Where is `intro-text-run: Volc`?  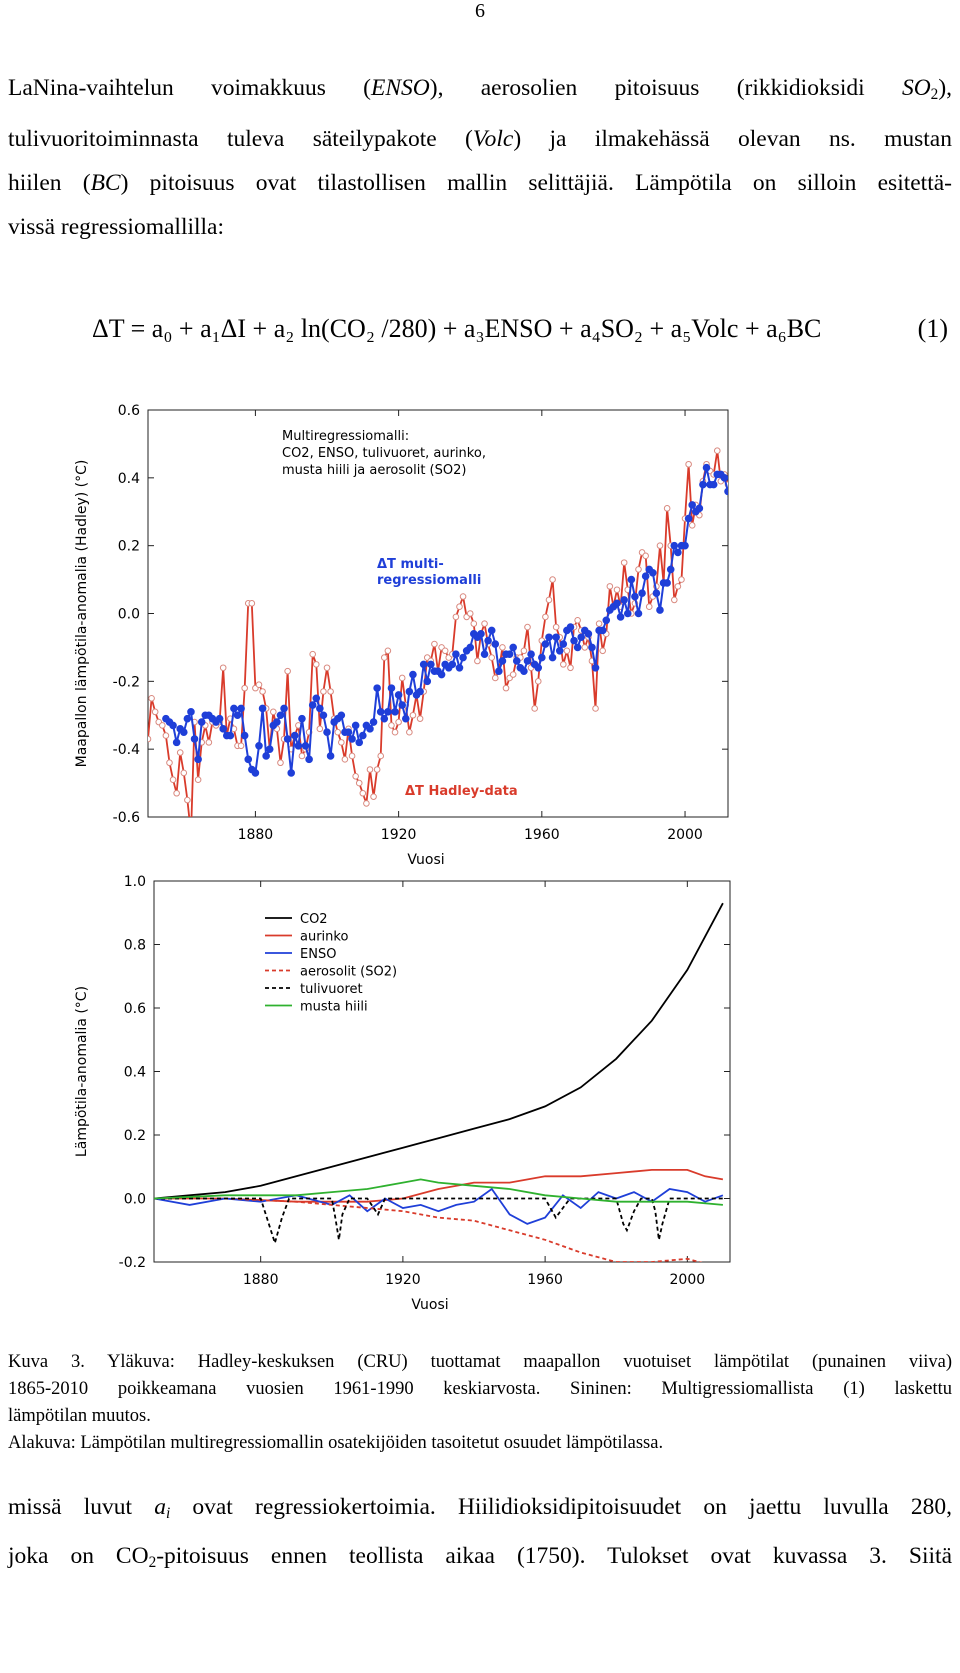
intro-text-run: Volc is located at coordinates (493, 138).